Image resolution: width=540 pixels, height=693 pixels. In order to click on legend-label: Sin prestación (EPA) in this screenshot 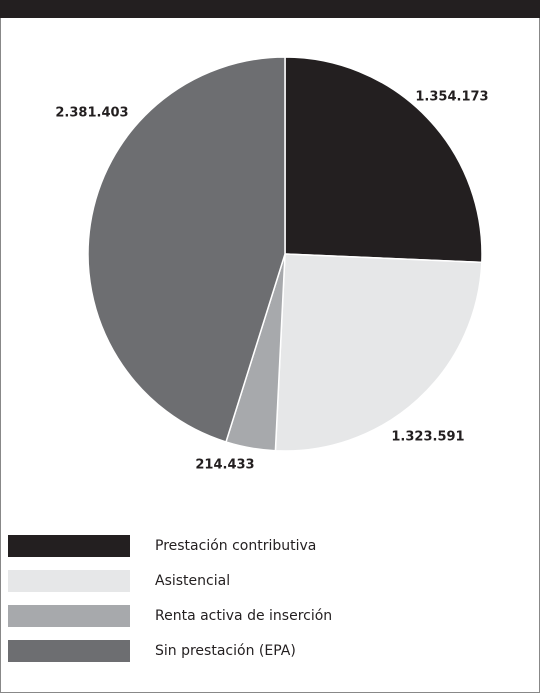, I will do `click(225, 651)`.